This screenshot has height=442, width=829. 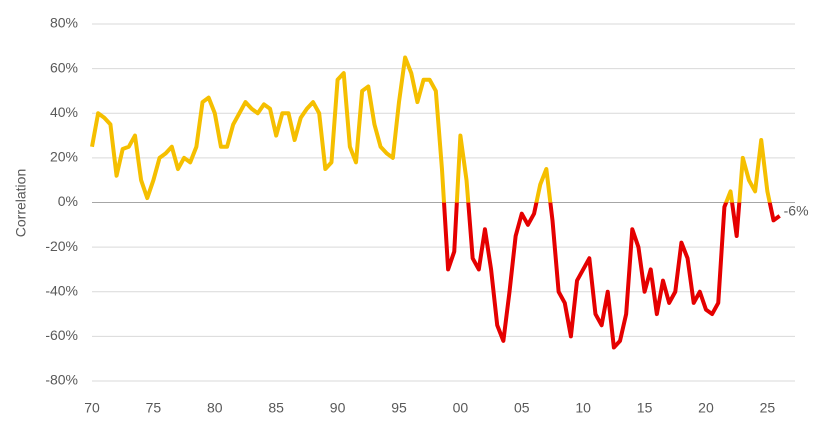 I want to click on x-tick-label: 20, so click(x=706, y=408).